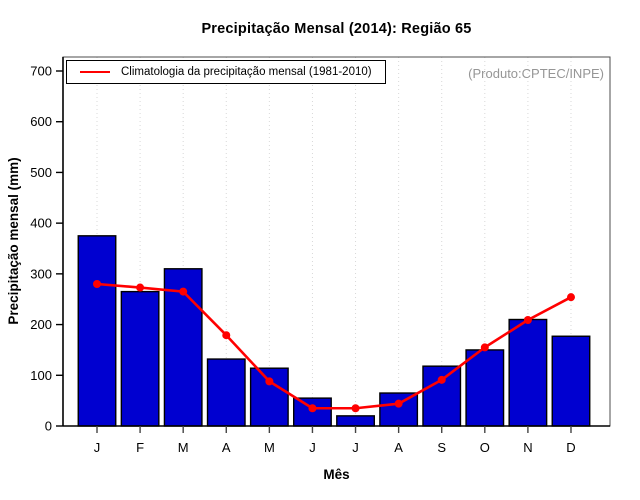  What do you see at coordinates (48, 426) in the screenshot?
I see `y-tick-label: 0` at bounding box center [48, 426].